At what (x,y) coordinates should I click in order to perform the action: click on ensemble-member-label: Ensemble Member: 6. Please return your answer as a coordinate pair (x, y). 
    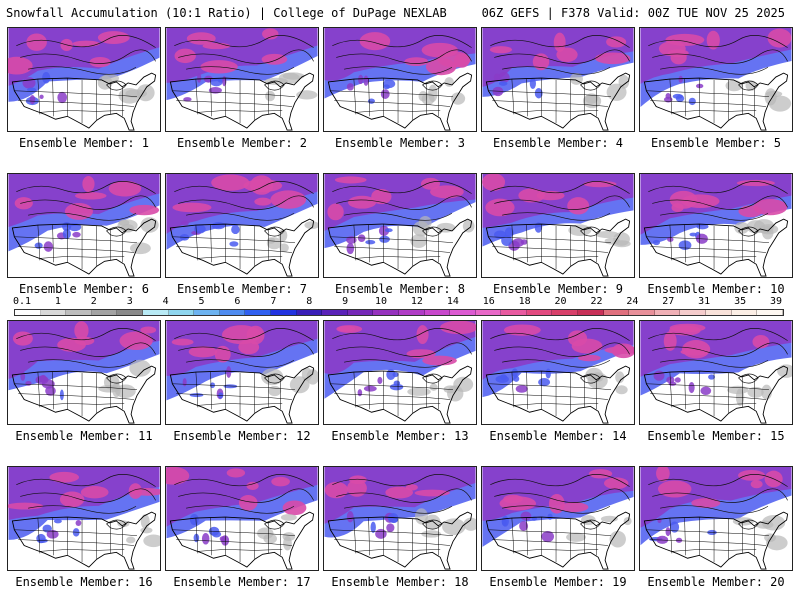
    Looking at the image, I should click on (84, 289).